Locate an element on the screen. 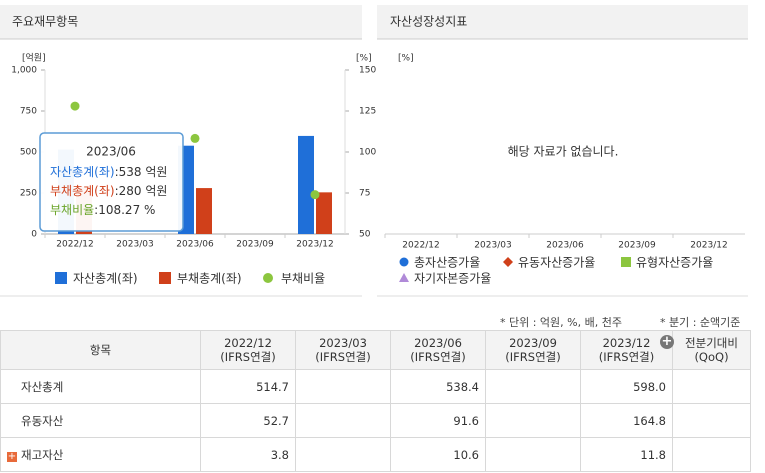  row-label: 자산총계 is located at coordinates (100, 386).